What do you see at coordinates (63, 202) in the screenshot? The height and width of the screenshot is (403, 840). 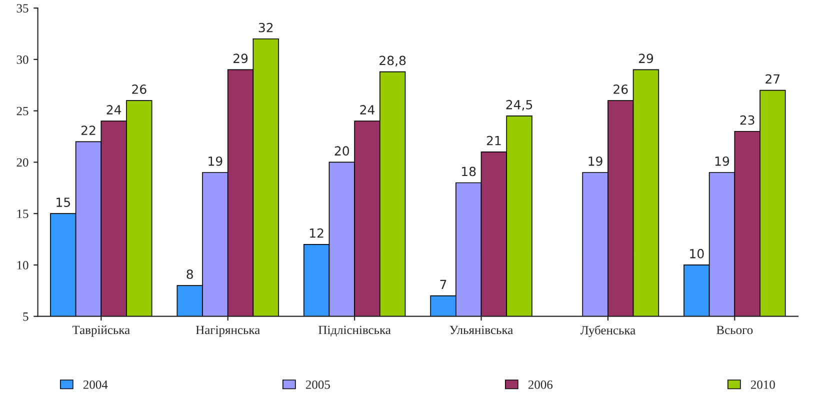 I see `data-label: 15` at bounding box center [63, 202].